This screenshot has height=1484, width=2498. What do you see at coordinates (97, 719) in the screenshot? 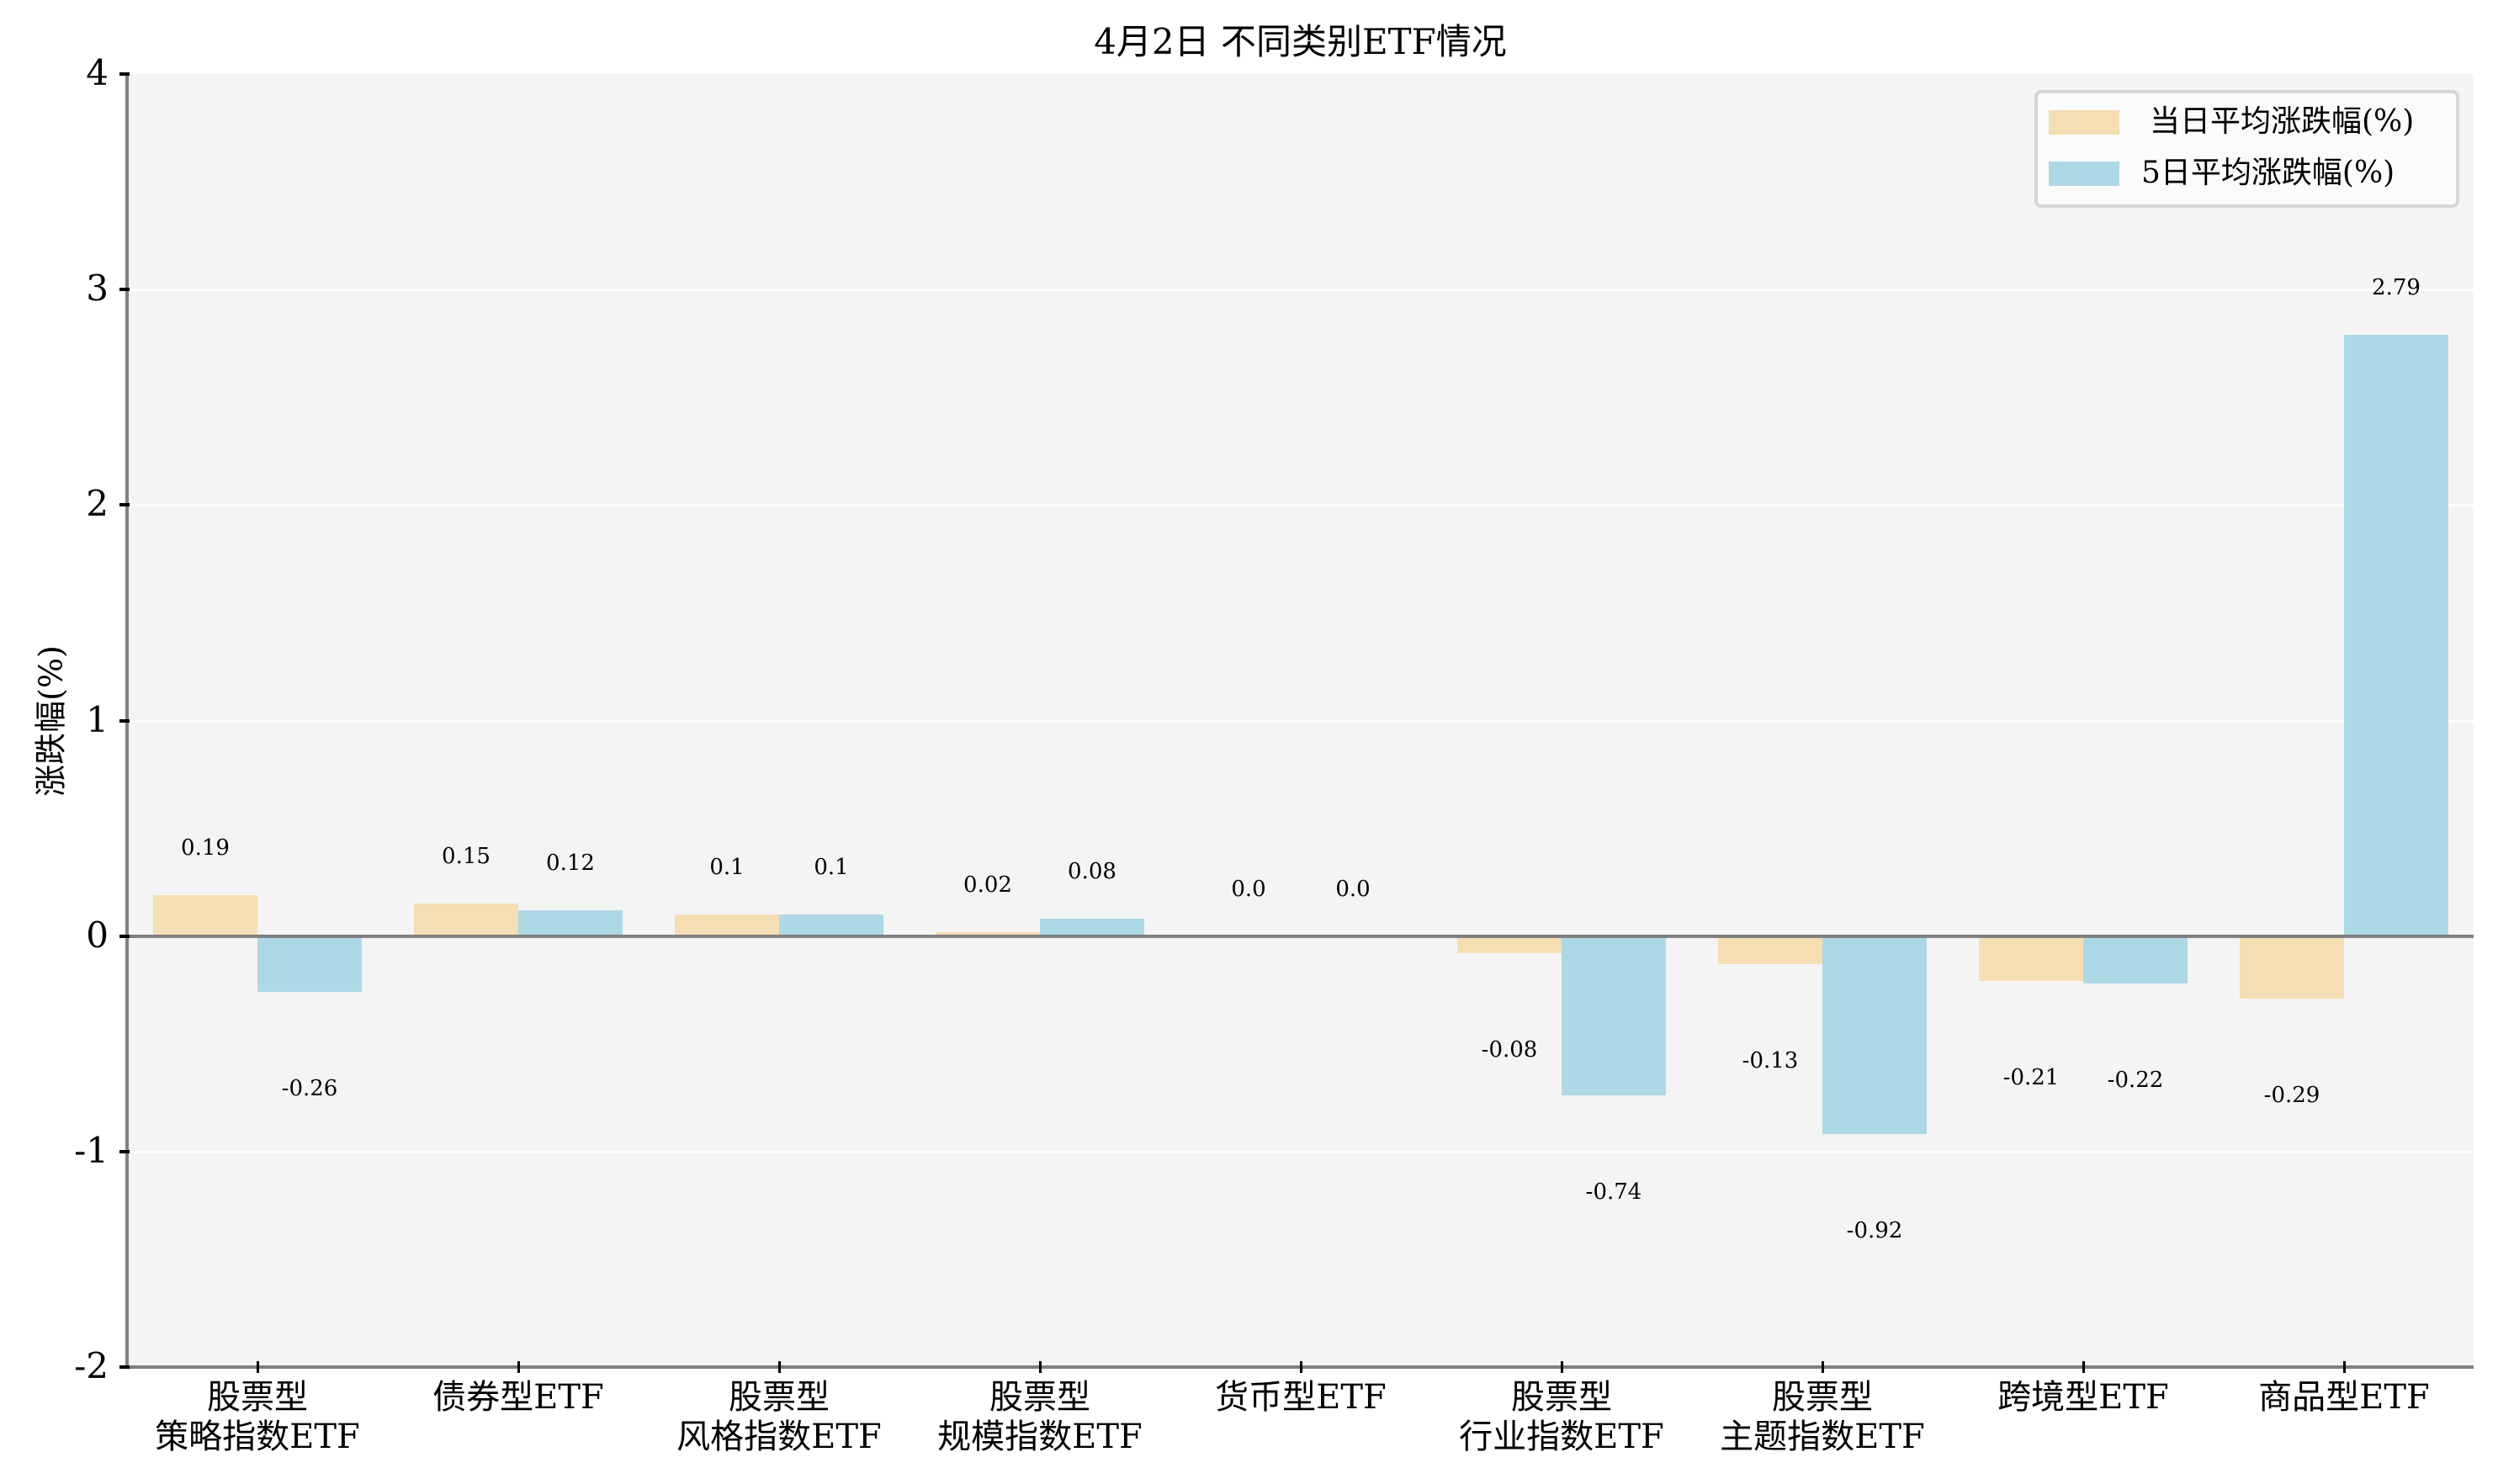
I see `y-tick-label: 1` at bounding box center [97, 719].